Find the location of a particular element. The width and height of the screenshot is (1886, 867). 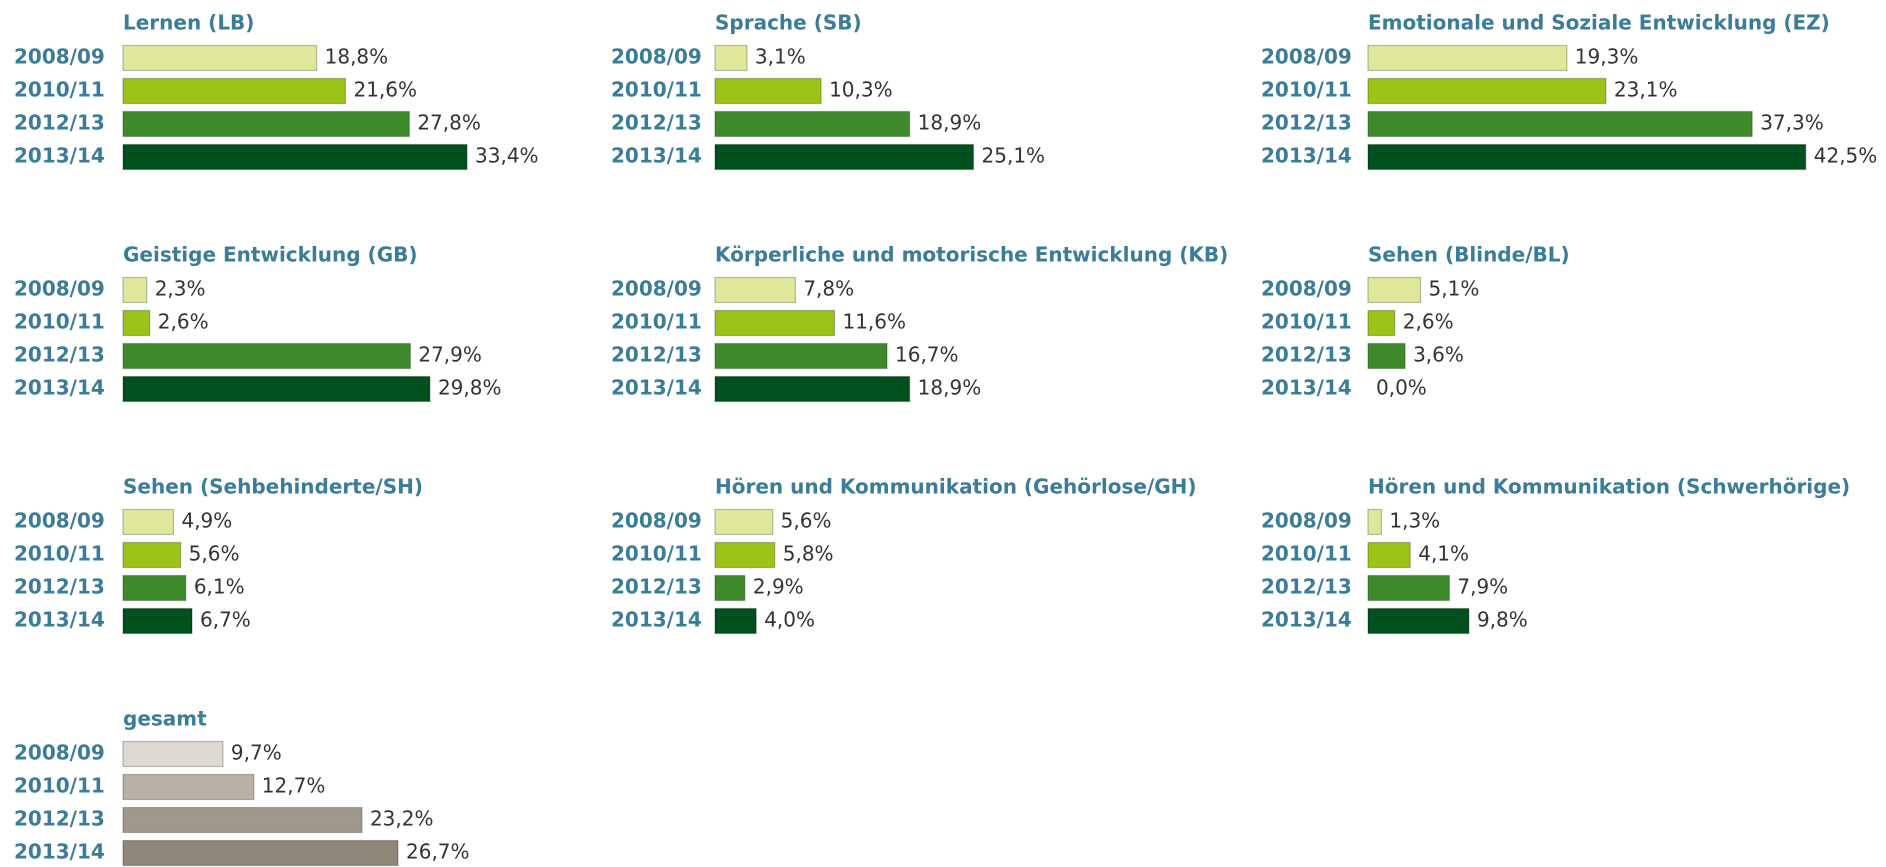

value-label: 4,0% is located at coordinates (789, 620).